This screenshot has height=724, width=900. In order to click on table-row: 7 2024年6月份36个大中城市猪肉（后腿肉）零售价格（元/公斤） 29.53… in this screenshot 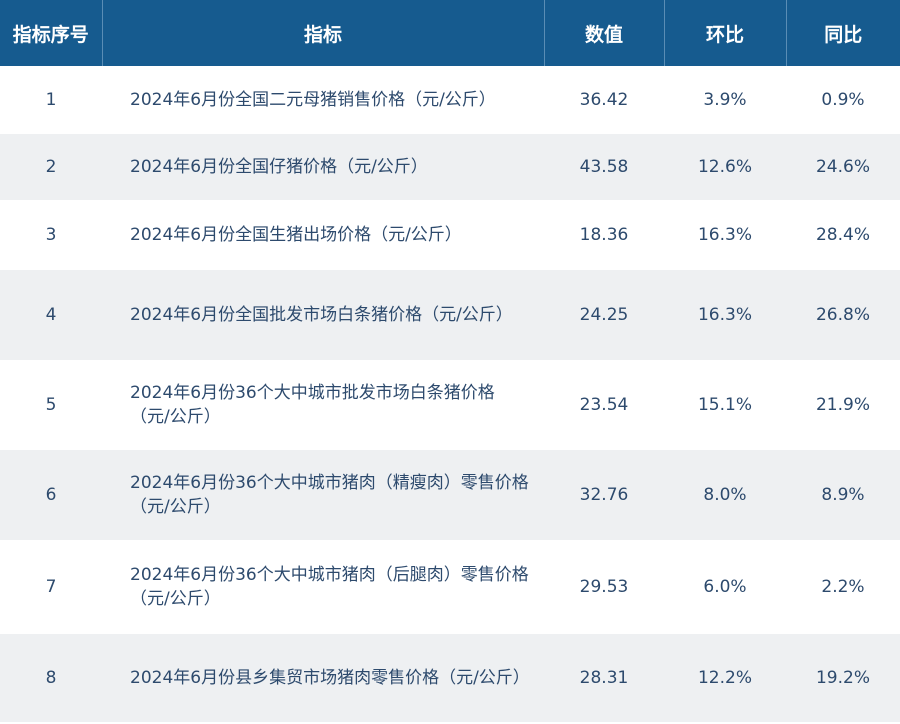, I will do `click(450, 587)`.